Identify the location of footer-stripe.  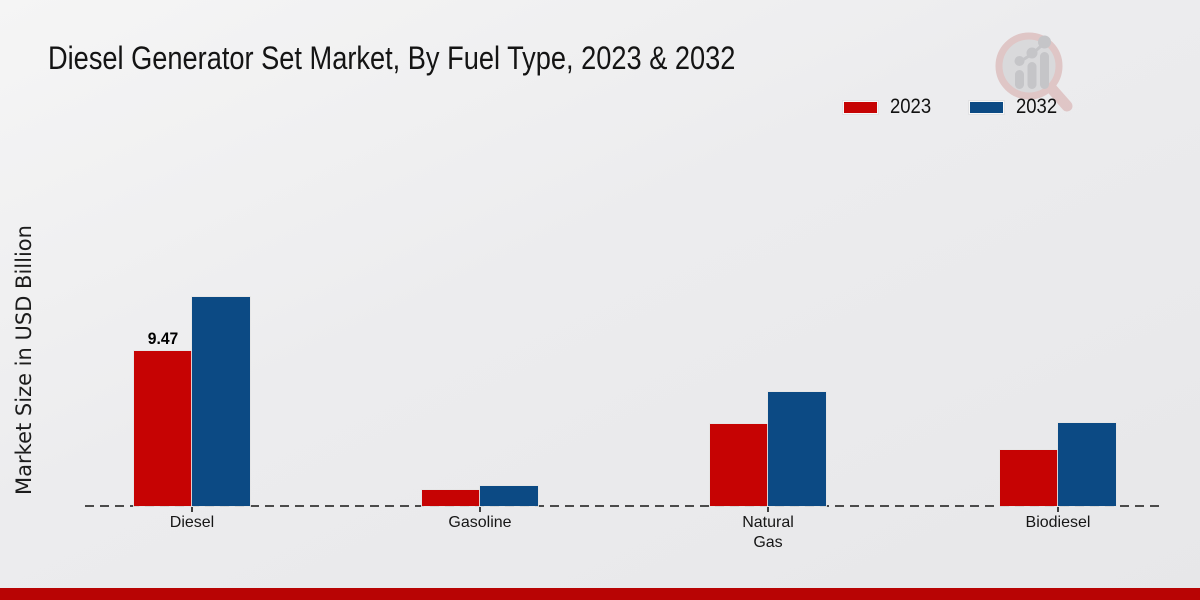
(600, 594).